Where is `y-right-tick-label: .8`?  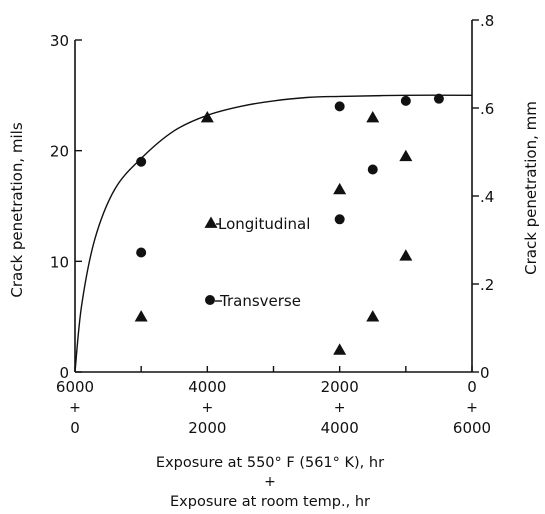 y-right-tick-label: .8 is located at coordinates (487, 21).